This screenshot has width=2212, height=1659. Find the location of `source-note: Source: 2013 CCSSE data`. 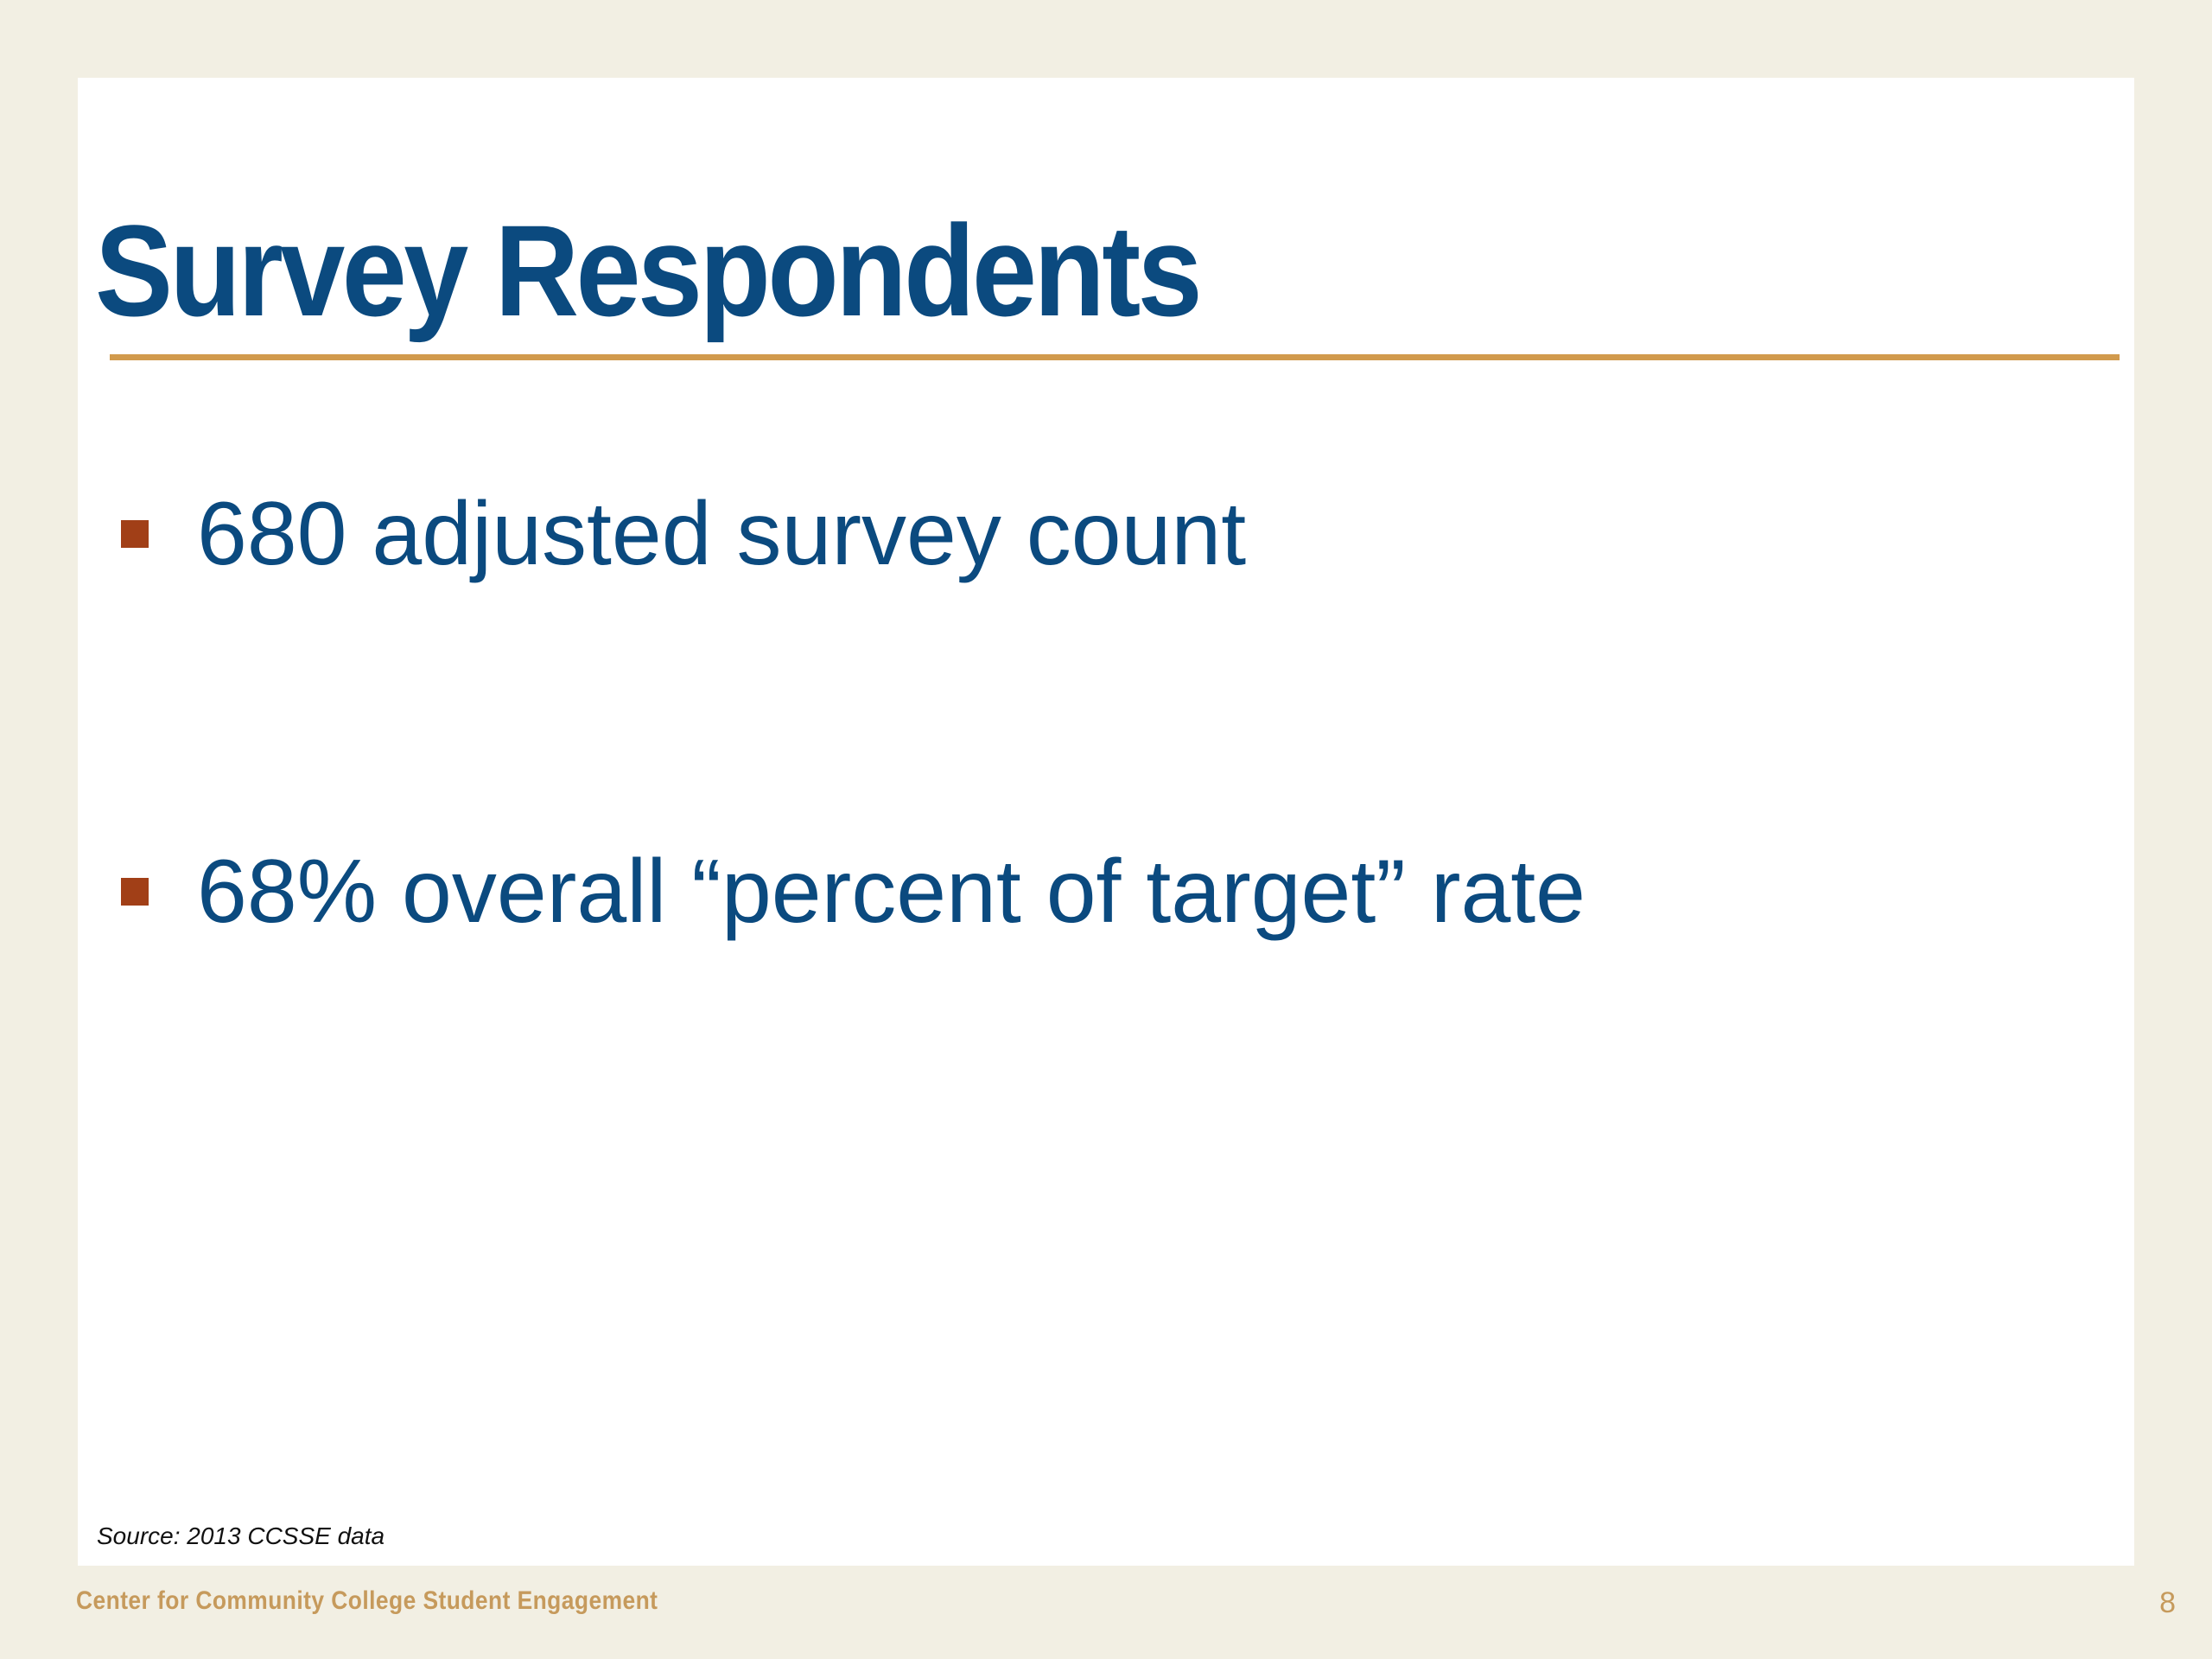

source-note: Source: 2013 CCSSE data is located at coordinates (241, 1535).